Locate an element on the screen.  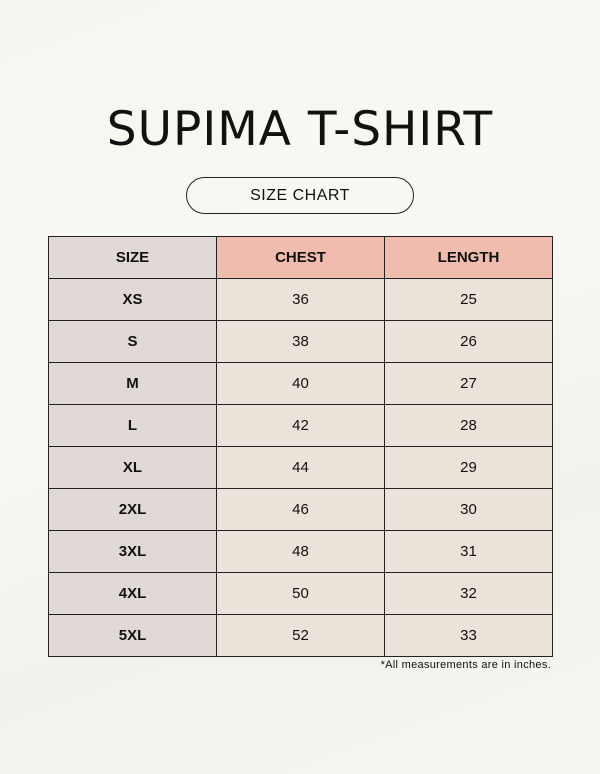
table-row: 2XL 46 30 is located at coordinates (300, 509).